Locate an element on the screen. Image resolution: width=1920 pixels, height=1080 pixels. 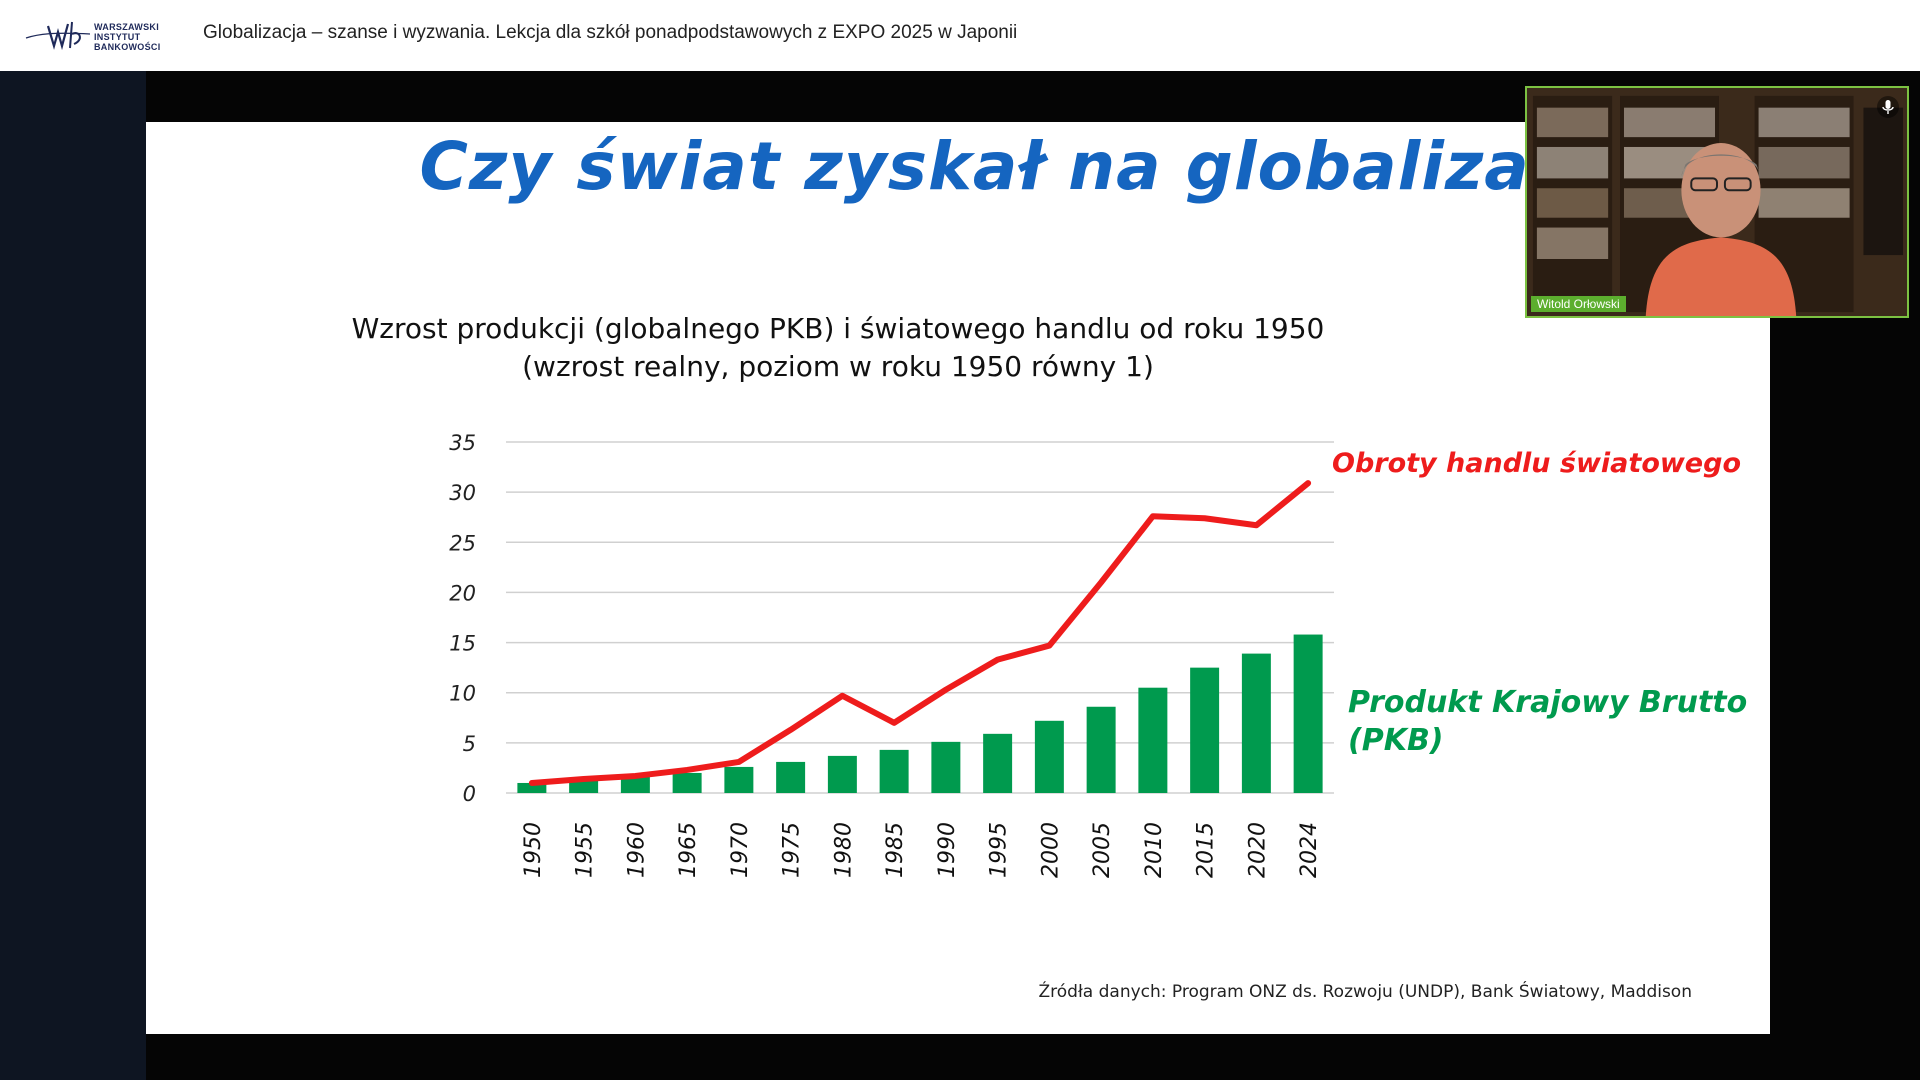
x-tick-label: 1975 is located at coordinates (792, 850).